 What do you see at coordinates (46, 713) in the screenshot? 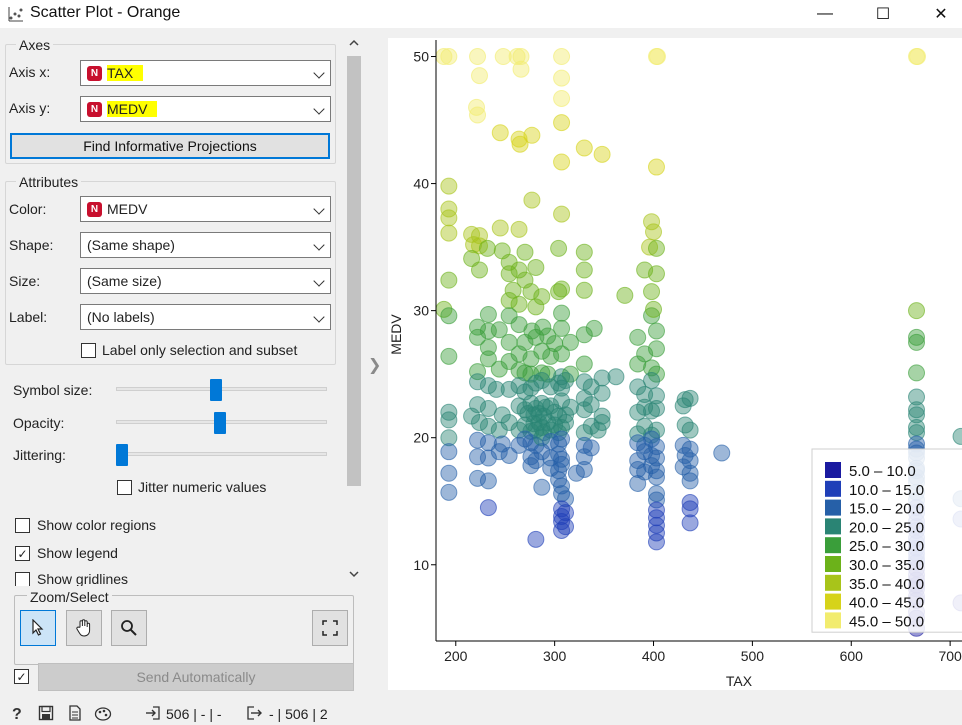
I see `save-icon` at bounding box center [46, 713].